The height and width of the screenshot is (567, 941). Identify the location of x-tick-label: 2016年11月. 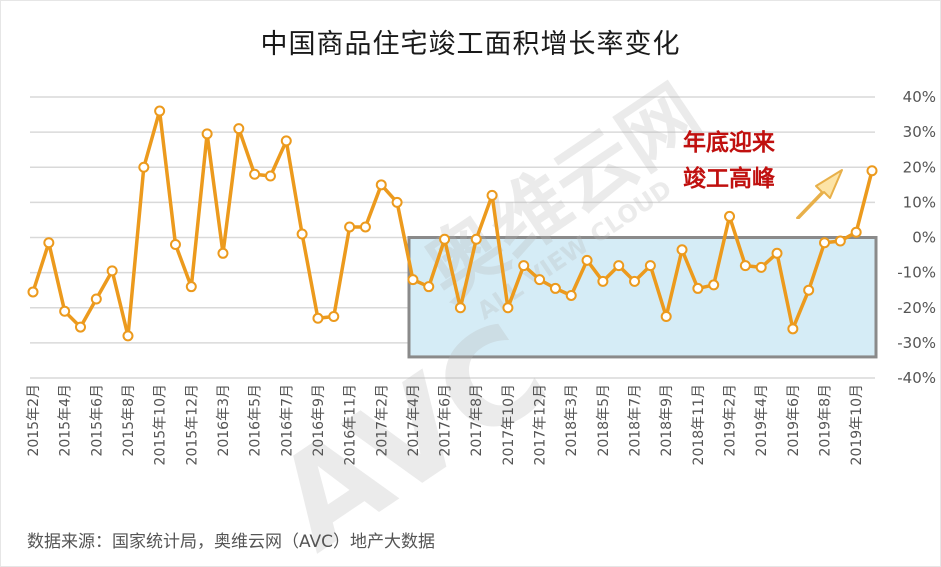
(351, 424).